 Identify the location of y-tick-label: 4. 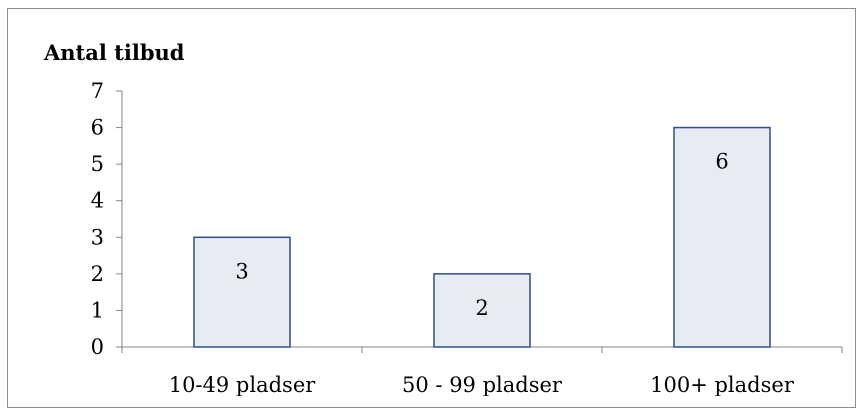
(97, 201).